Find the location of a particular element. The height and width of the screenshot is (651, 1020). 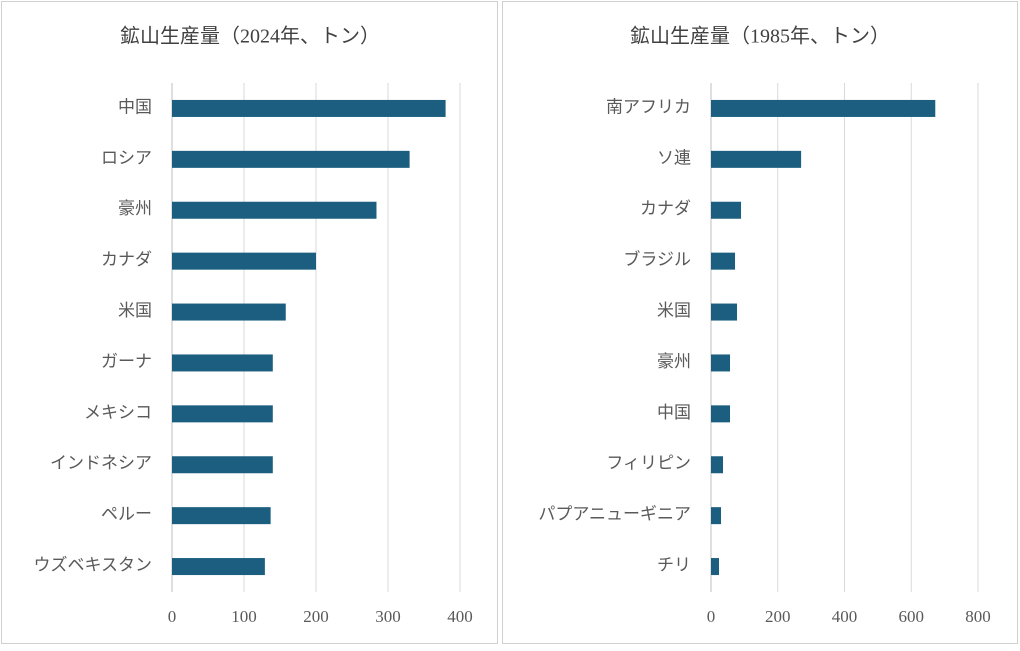

y-tick-label: ブラジル is located at coordinates (657, 259).